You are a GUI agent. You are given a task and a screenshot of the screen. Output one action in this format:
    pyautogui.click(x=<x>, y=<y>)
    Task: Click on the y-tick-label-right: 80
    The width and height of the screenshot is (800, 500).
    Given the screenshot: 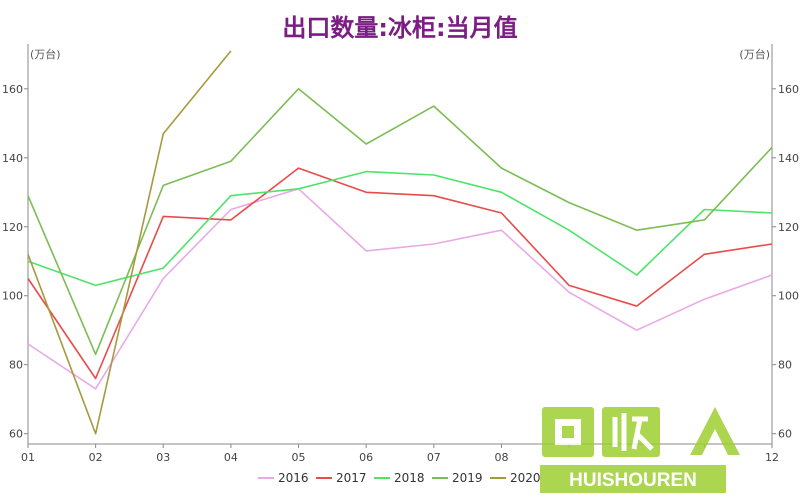 What is the action you would take?
    pyautogui.click(x=785, y=365)
    